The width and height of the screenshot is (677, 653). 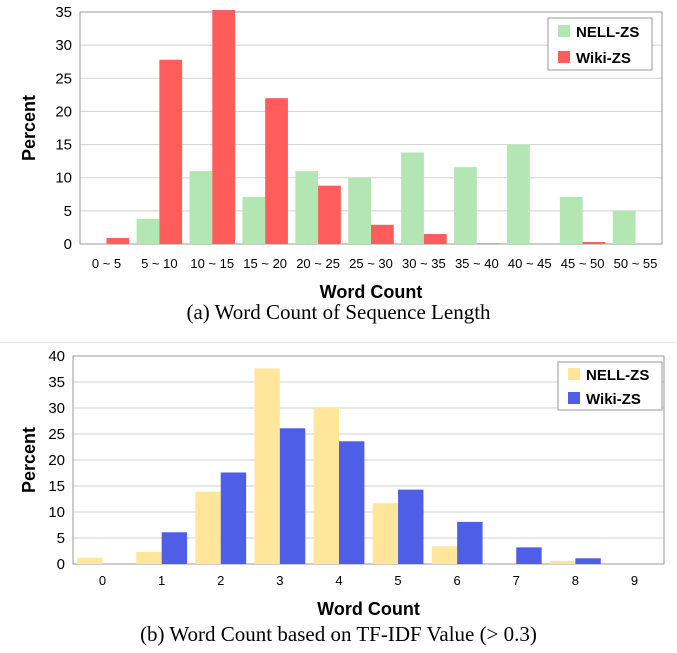 What do you see at coordinates (477, 263) in the screenshot?
I see `x-tick-label: 35 ~ 40` at bounding box center [477, 263].